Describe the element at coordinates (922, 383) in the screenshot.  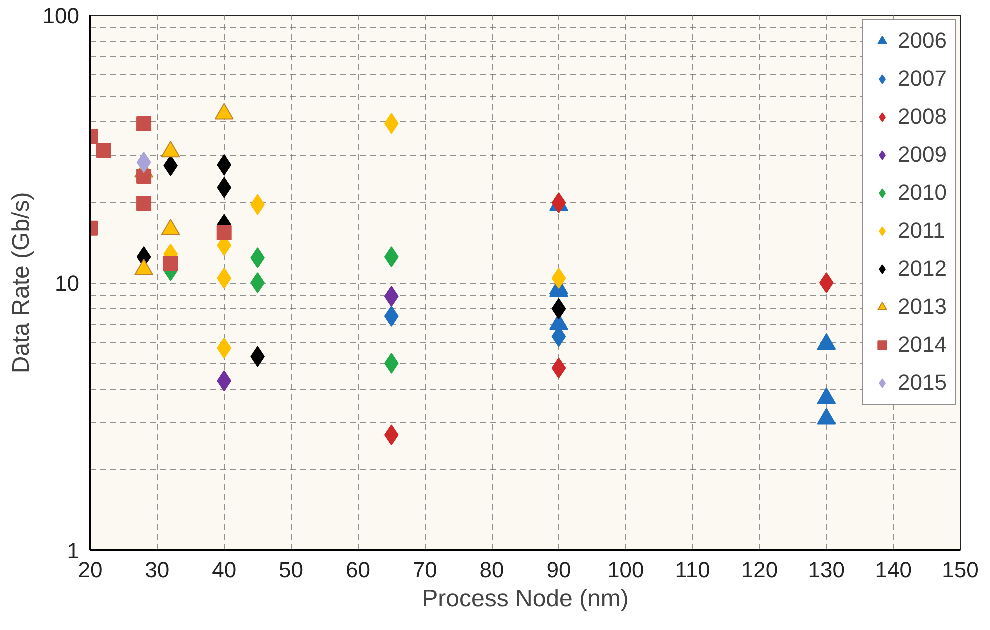
I see `legend-label: 2015` at that location.